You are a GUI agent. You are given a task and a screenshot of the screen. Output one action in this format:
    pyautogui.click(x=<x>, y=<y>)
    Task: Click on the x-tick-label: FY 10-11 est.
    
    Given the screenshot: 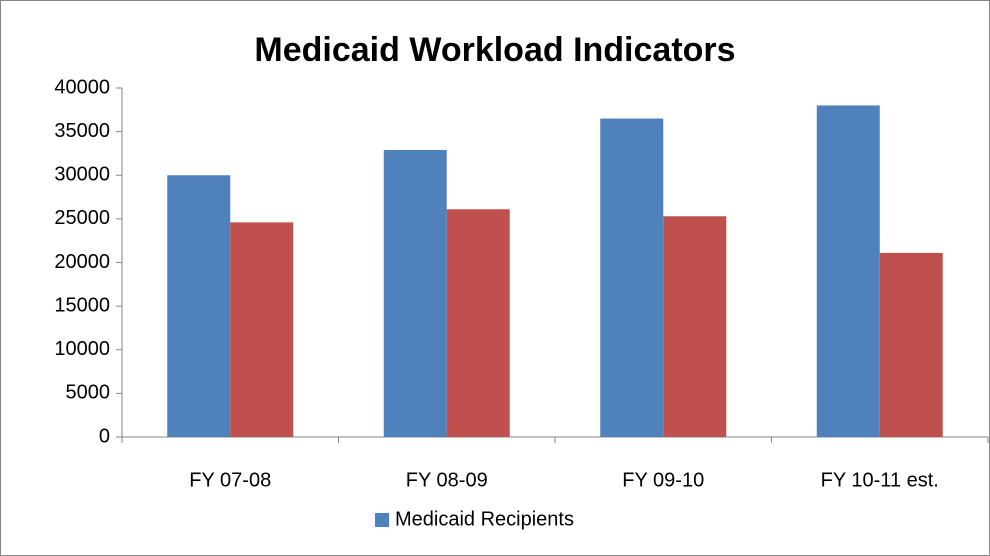 What is the action you would take?
    pyautogui.click(x=880, y=480)
    